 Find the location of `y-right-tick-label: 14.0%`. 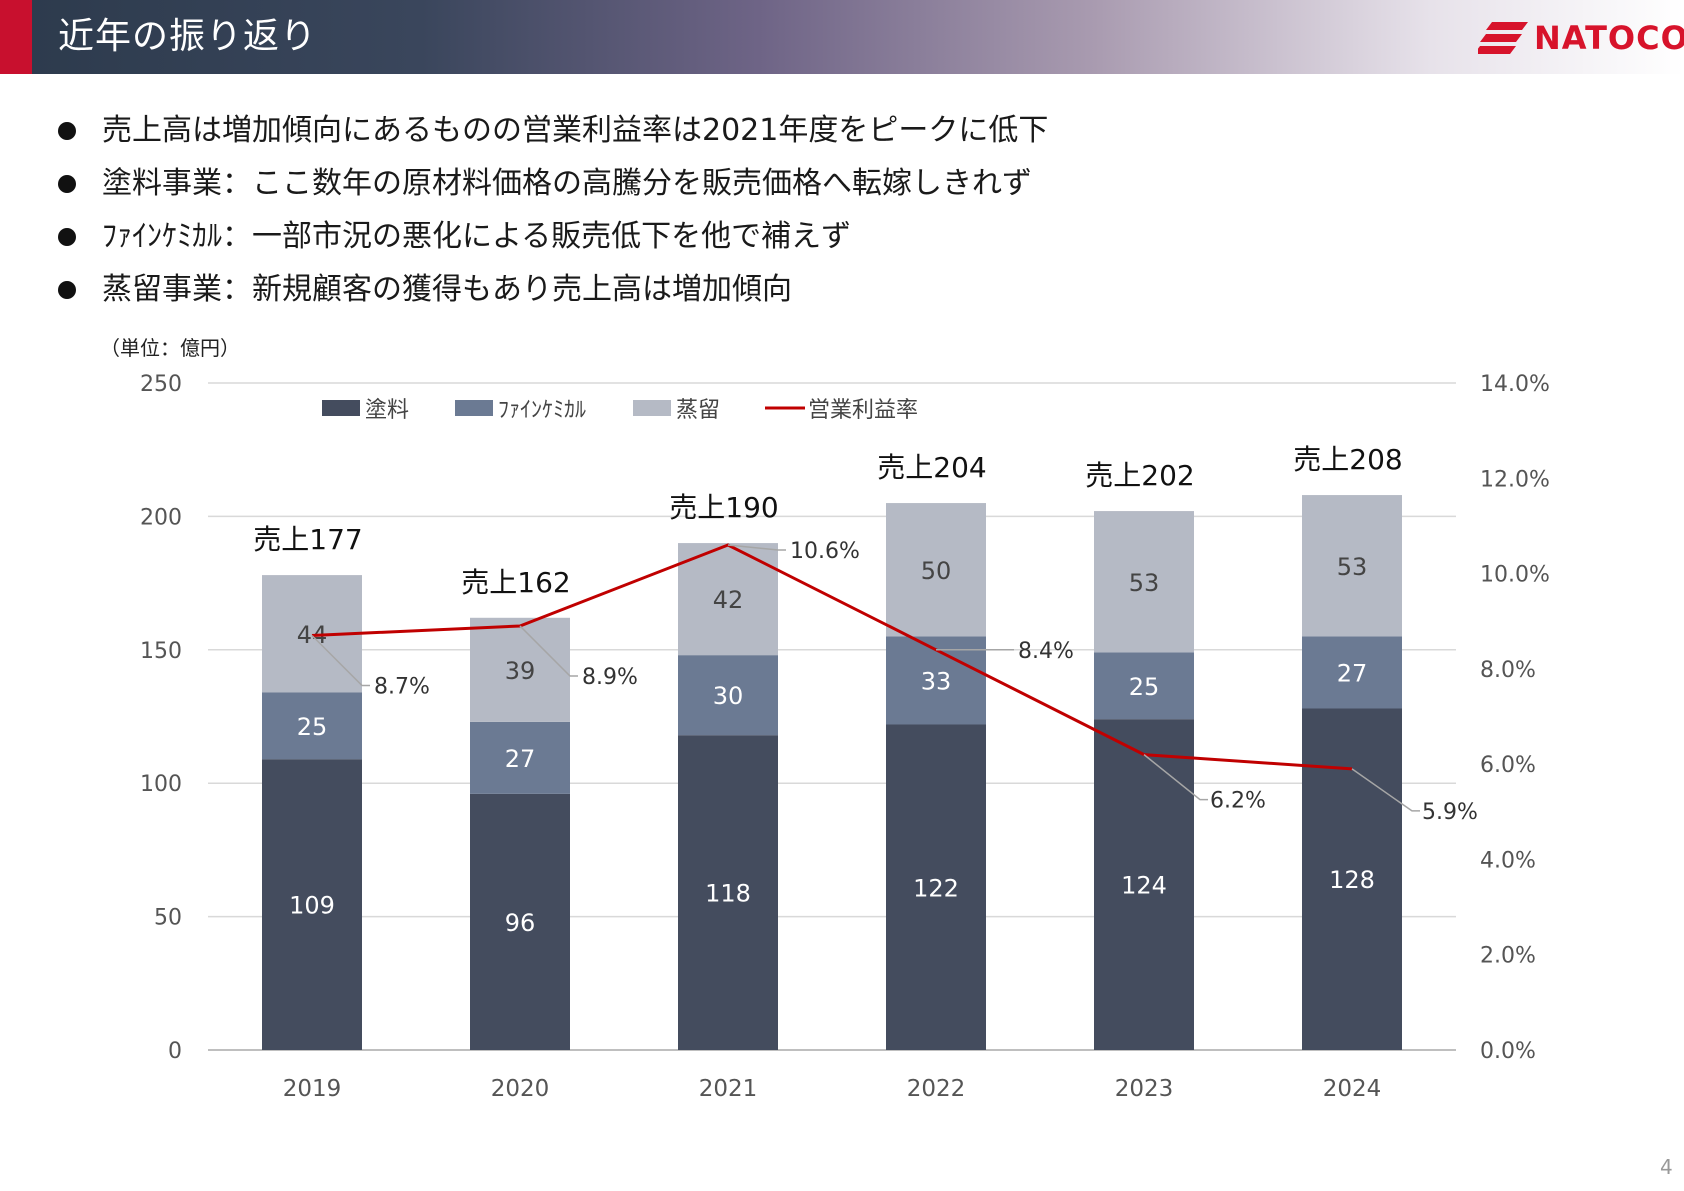

y-right-tick-label: 14.0% is located at coordinates (1515, 384).